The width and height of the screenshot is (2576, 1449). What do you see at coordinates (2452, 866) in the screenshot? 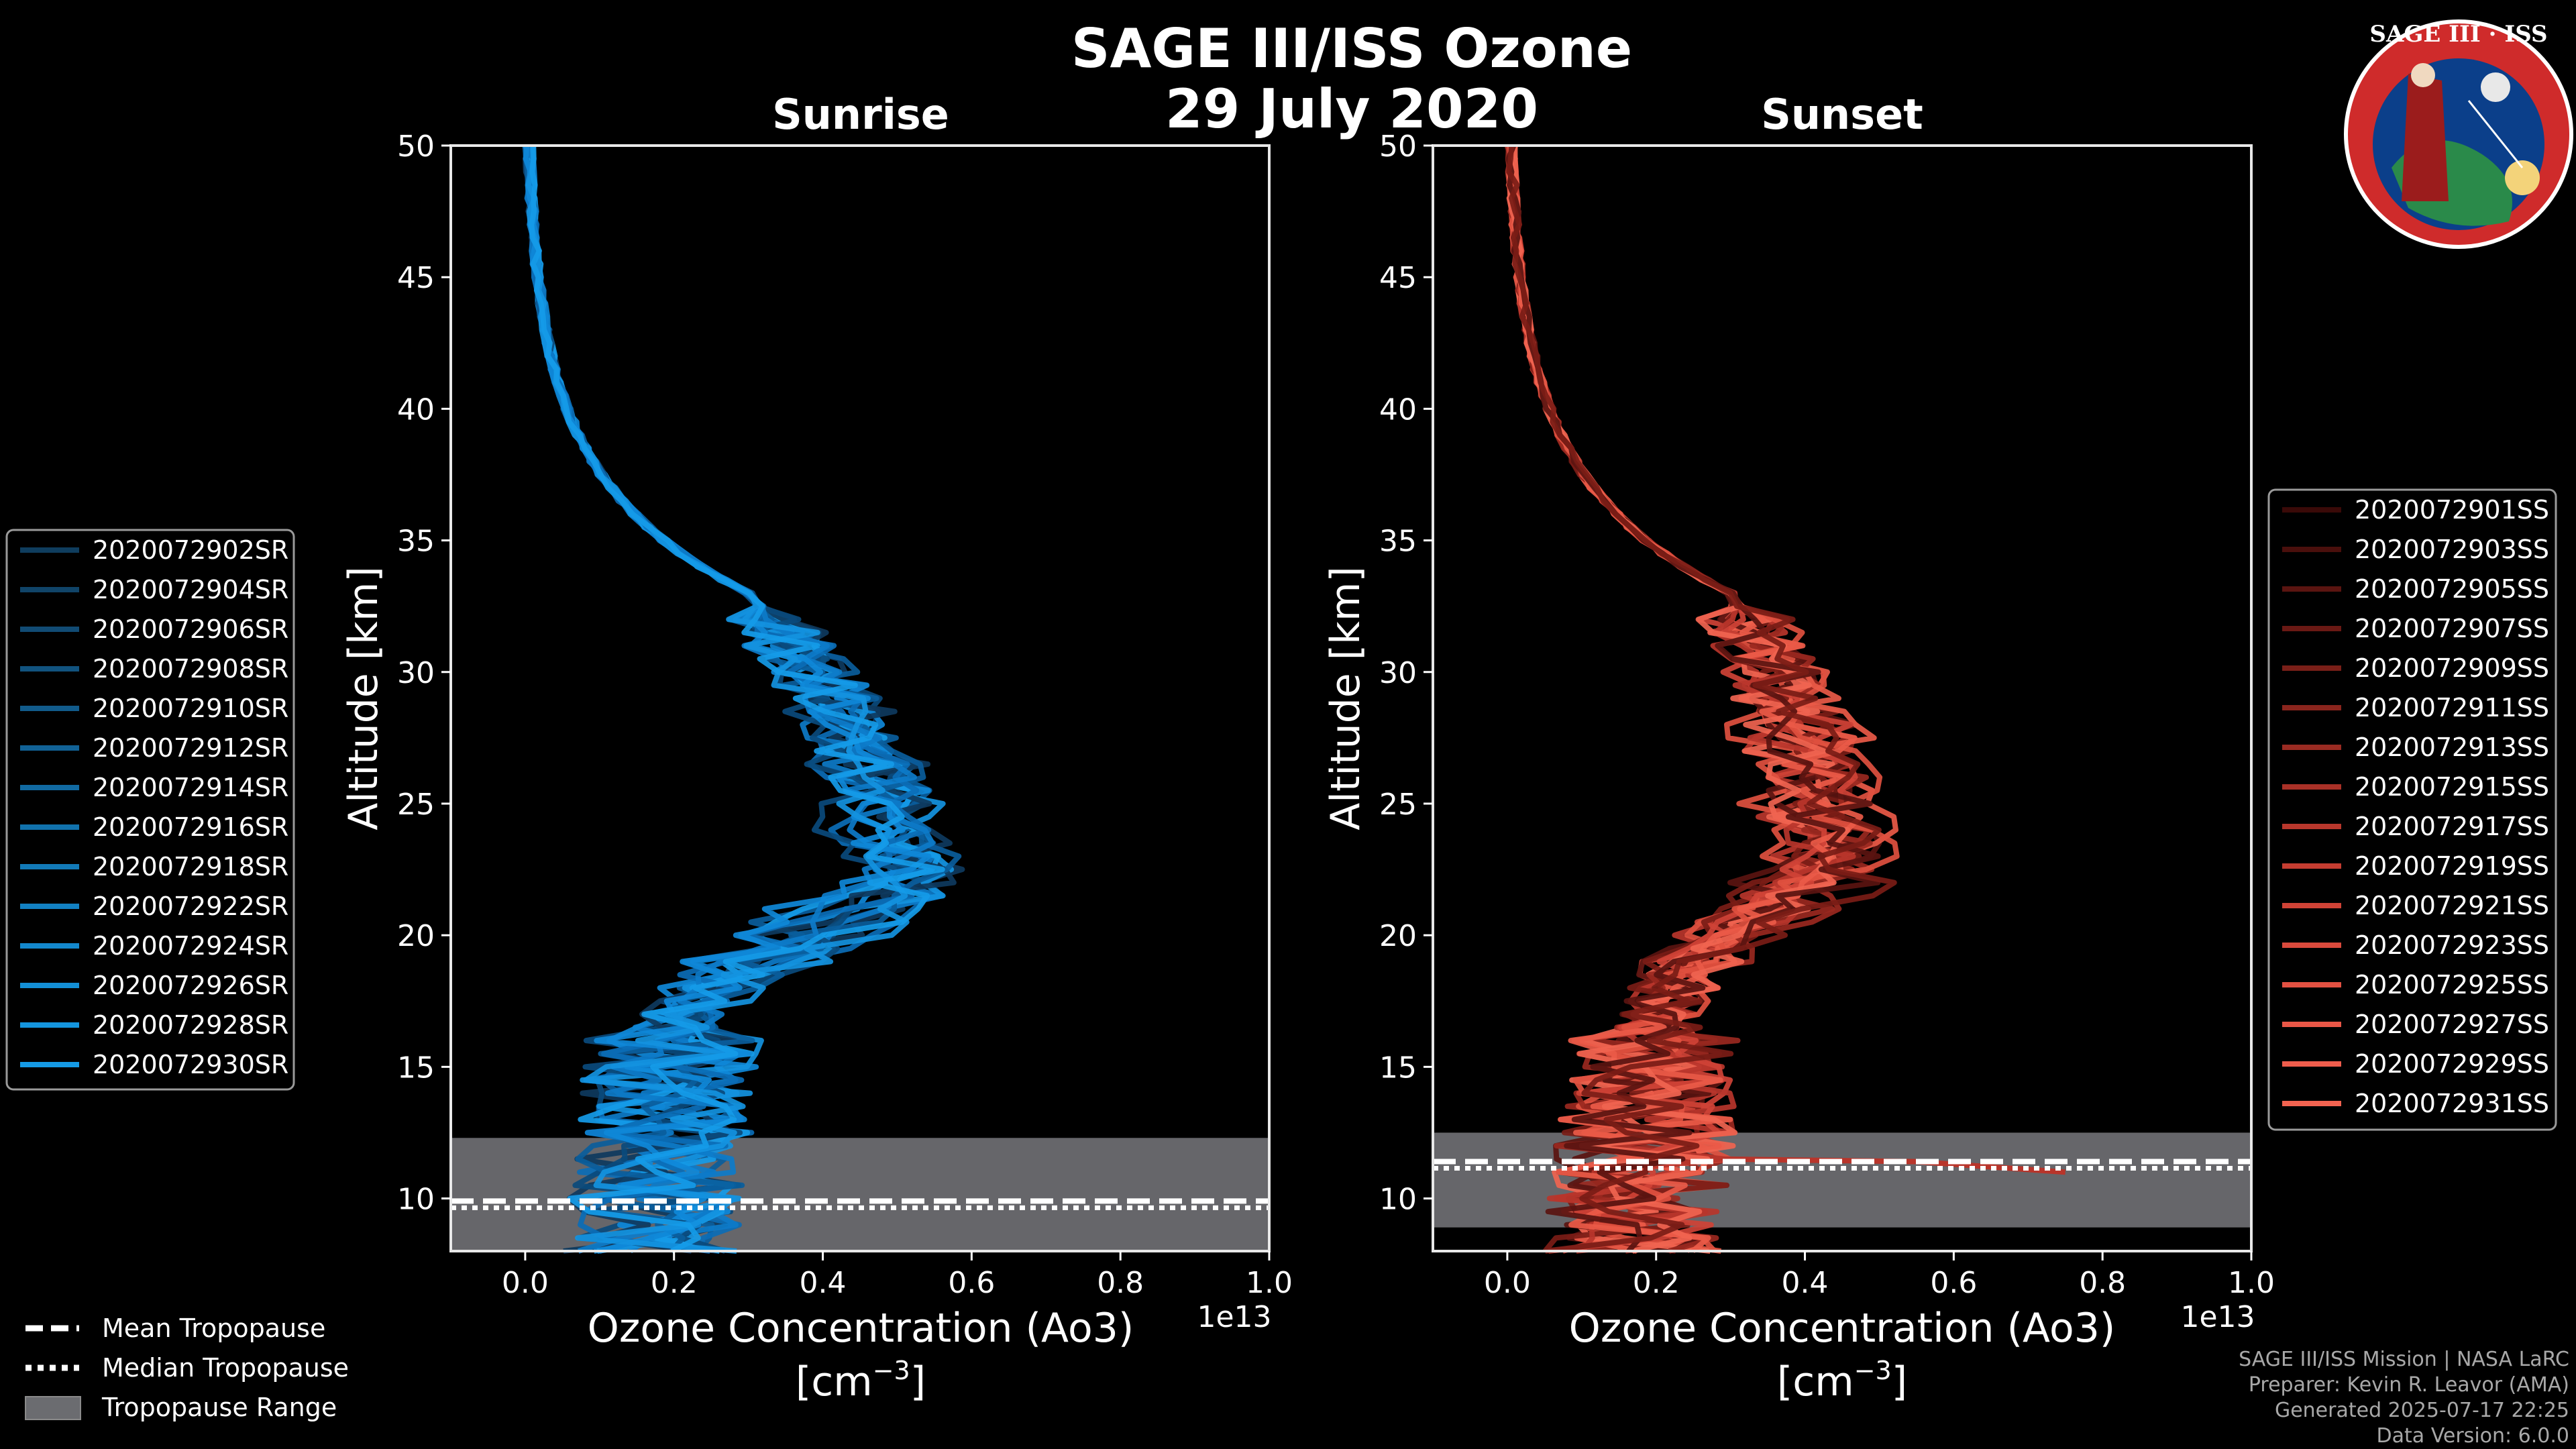
I see `legend-entry-label: 2020072919SS` at bounding box center [2452, 866].